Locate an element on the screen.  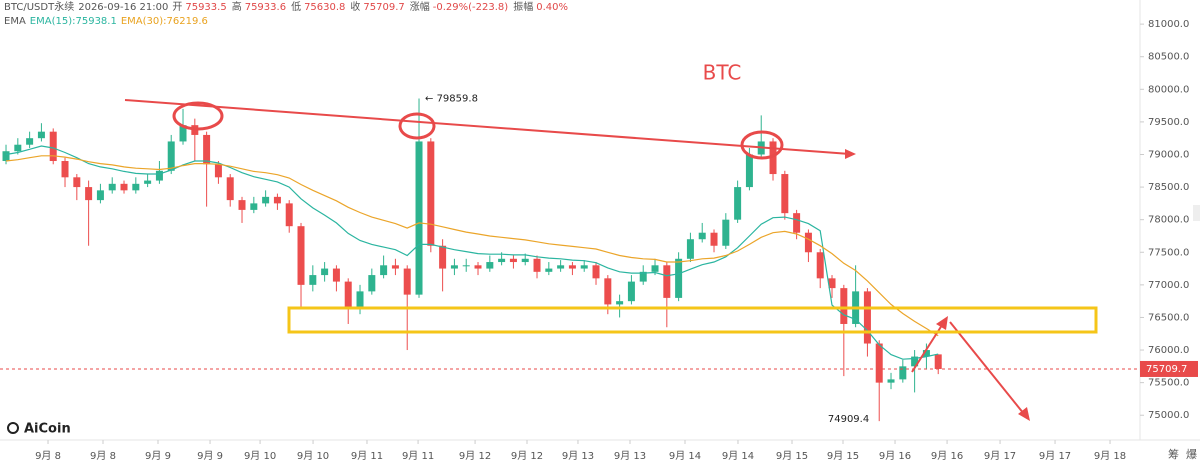
y-tick-label: 75500.0 is located at coordinates (1168, 383).